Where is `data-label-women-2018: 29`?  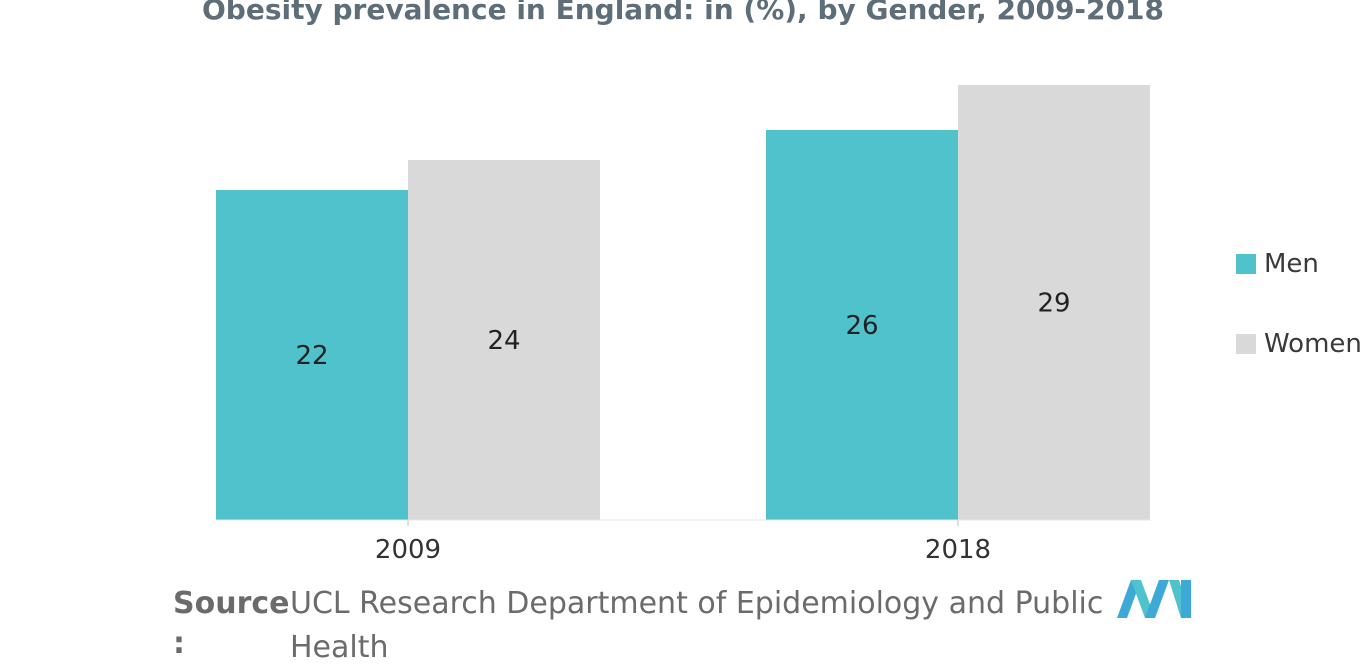
data-label-women-2018: 29 is located at coordinates (1053, 304).